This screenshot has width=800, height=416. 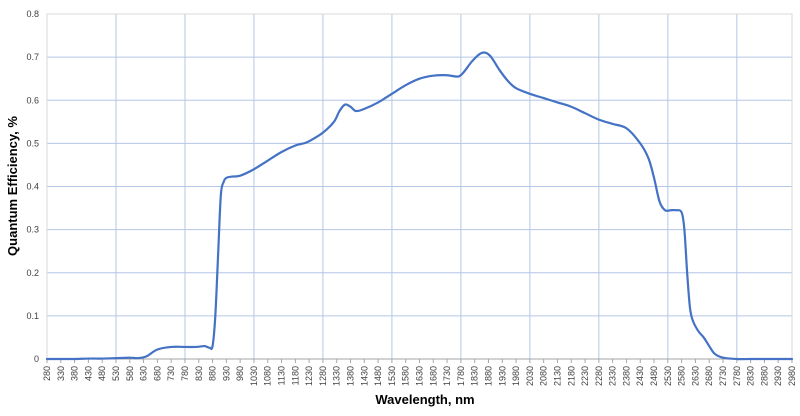 What do you see at coordinates (36, 359) in the screenshot?
I see `y-tick-label: 0` at bounding box center [36, 359].